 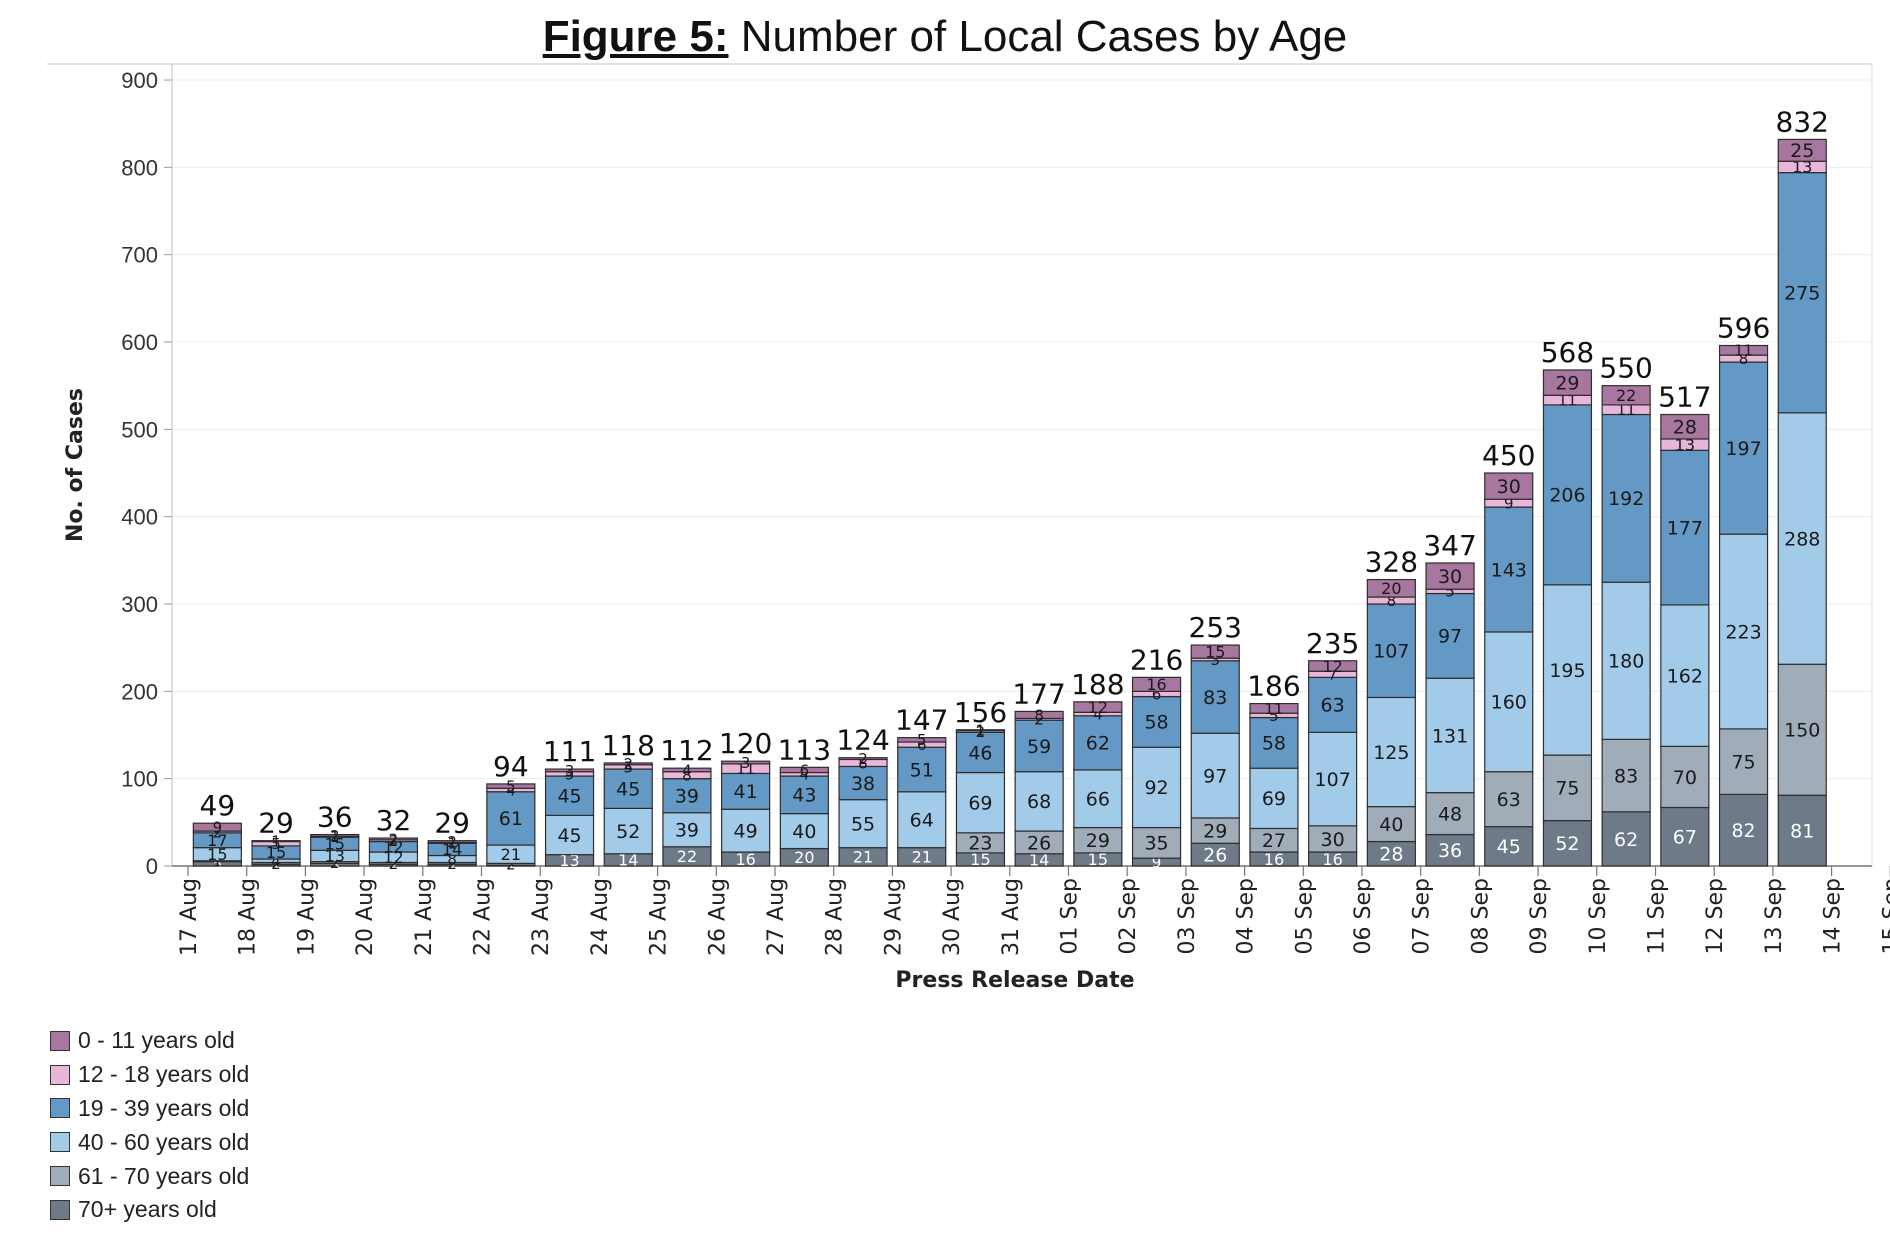 I want to click on data-label: 82, so click(x=1743, y=831).